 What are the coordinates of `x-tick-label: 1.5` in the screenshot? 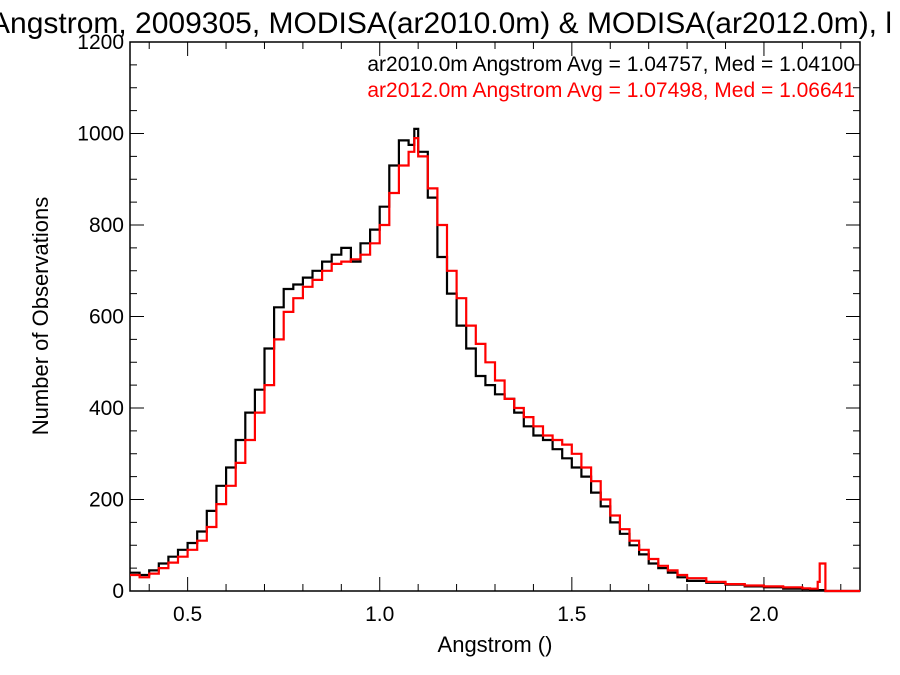 It's located at (571, 614).